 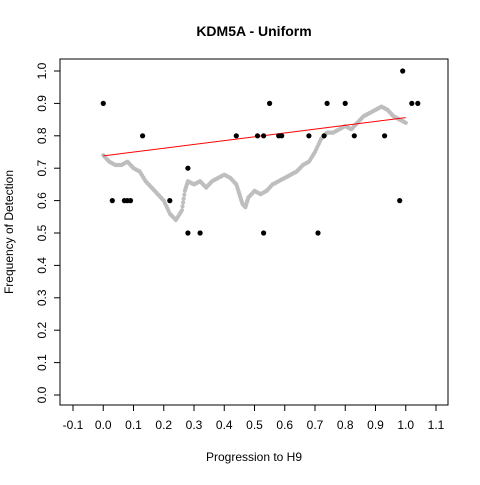 What do you see at coordinates (42, 70) in the screenshot?
I see `y-tick-label: 1.0` at bounding box center [42, 70].